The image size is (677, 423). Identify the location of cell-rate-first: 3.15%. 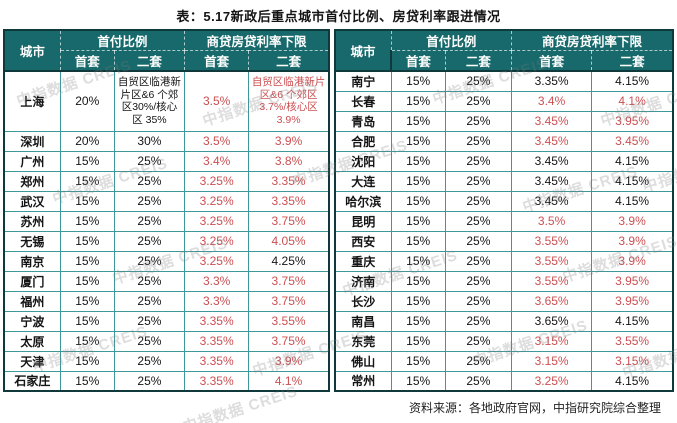
(551, 361).